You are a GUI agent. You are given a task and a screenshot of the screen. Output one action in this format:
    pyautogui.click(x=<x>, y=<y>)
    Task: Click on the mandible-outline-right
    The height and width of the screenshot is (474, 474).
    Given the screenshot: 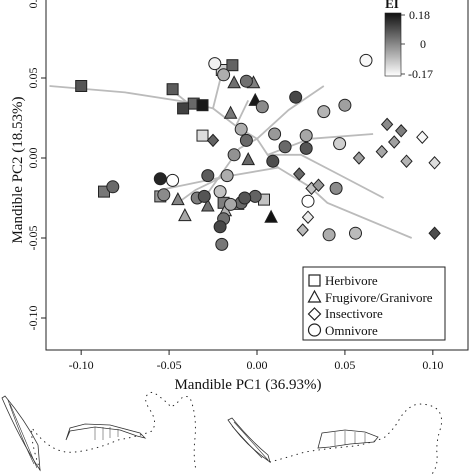 What is the action you would take?
    pyautogui.click(x=335, y=438)
    